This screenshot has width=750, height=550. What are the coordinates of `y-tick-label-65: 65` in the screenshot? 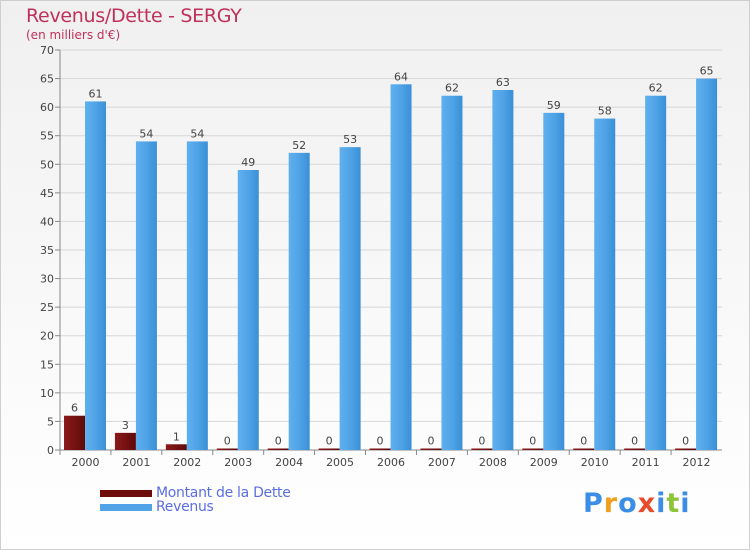 It's located at (47, 79).